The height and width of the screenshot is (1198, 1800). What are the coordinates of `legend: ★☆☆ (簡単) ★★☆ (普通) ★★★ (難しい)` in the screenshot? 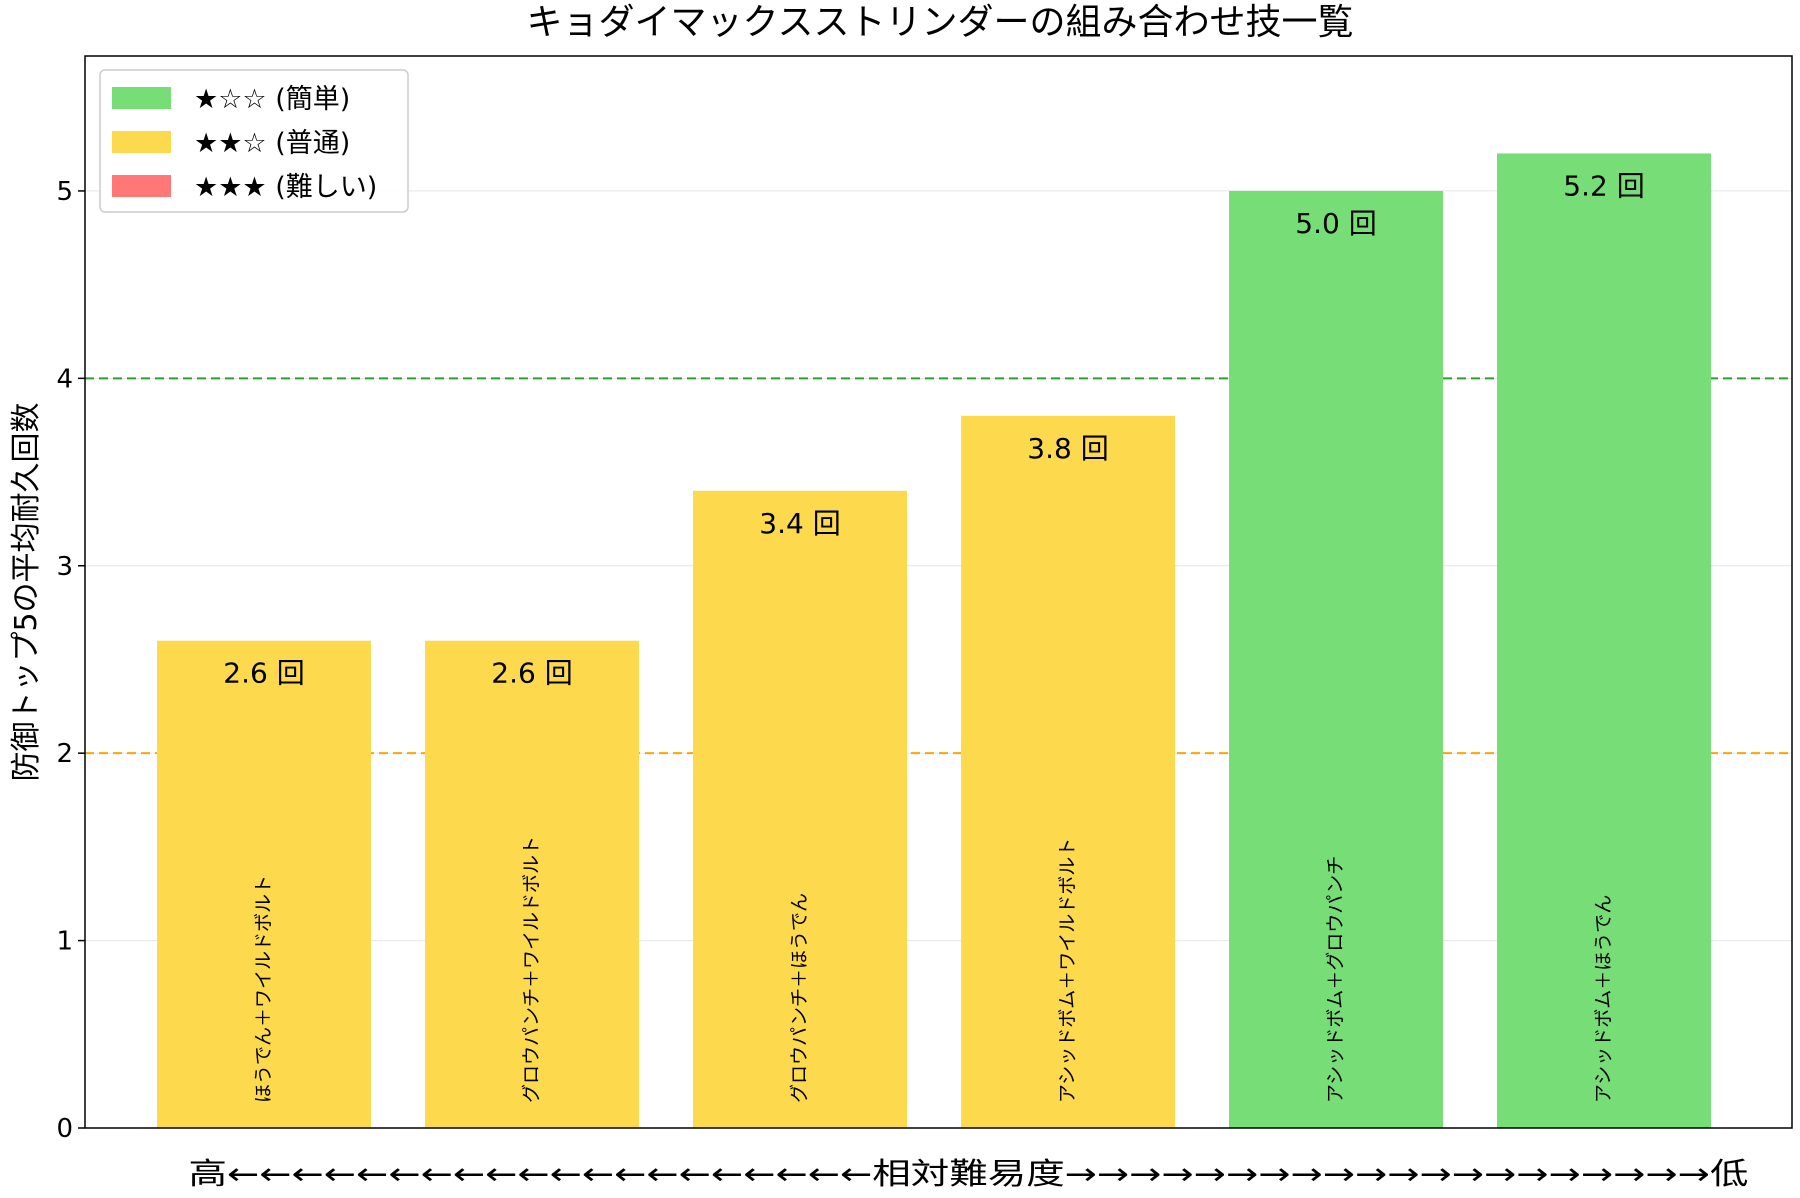 It's located at (254, 141).